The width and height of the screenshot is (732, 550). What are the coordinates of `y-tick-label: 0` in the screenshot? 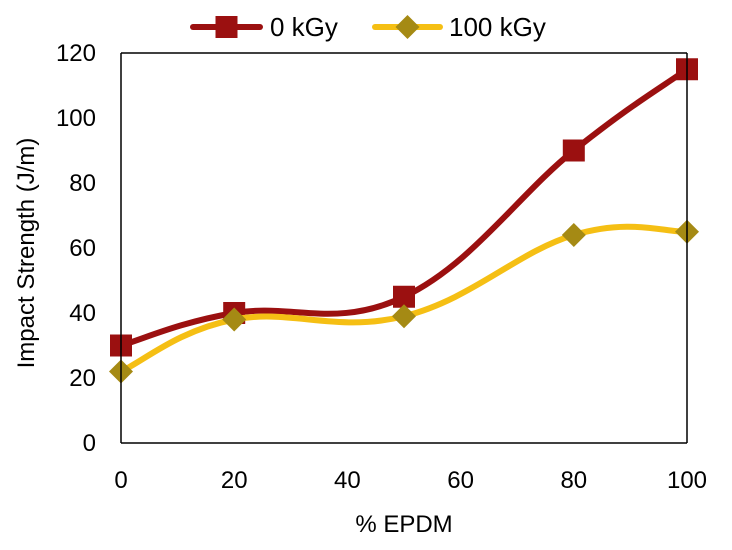 It's located at (89, 443).